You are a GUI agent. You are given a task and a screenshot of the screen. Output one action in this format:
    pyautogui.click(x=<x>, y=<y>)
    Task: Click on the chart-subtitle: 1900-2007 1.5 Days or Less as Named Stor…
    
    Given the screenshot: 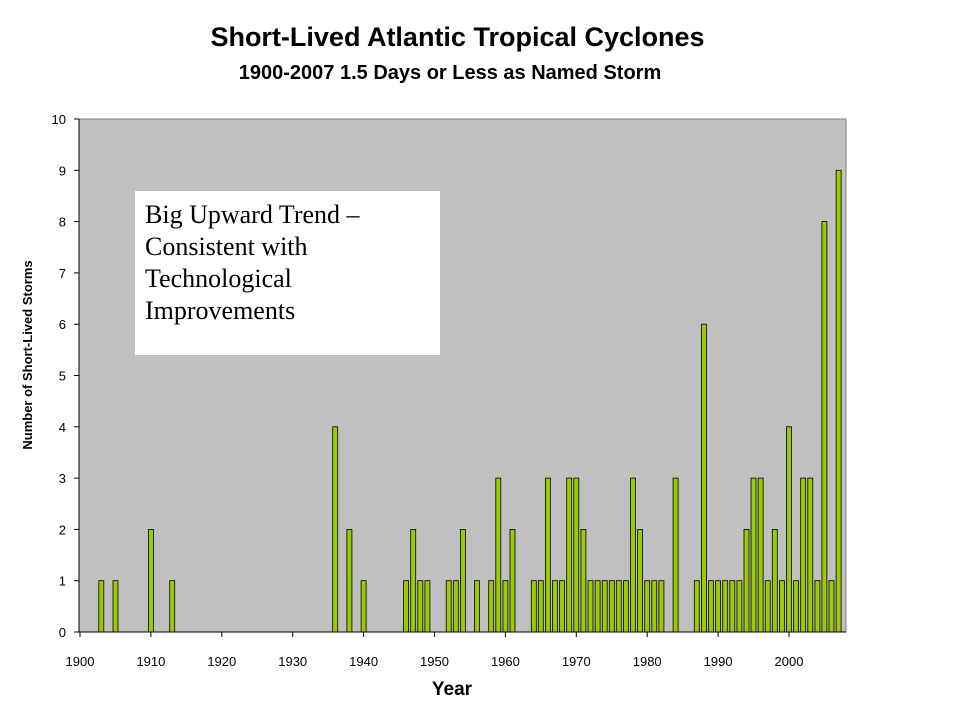 What is the action you would take?
    pyautogui.click(x=450, y=73)
    